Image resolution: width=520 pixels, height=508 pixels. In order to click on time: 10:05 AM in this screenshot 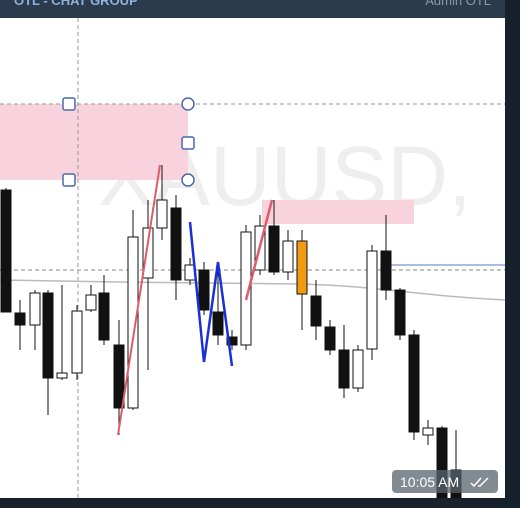, I will do `click(430, 482)`.